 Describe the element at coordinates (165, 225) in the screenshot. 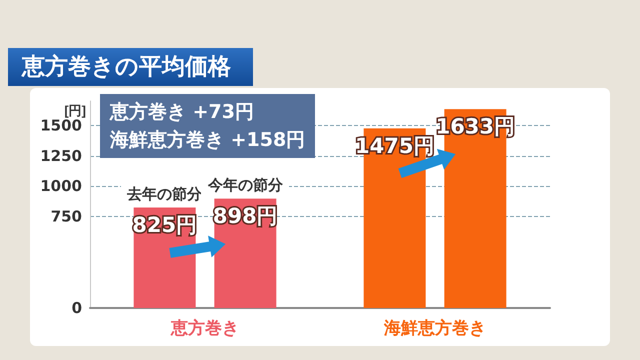

I see `data-label: 825円` at that location.